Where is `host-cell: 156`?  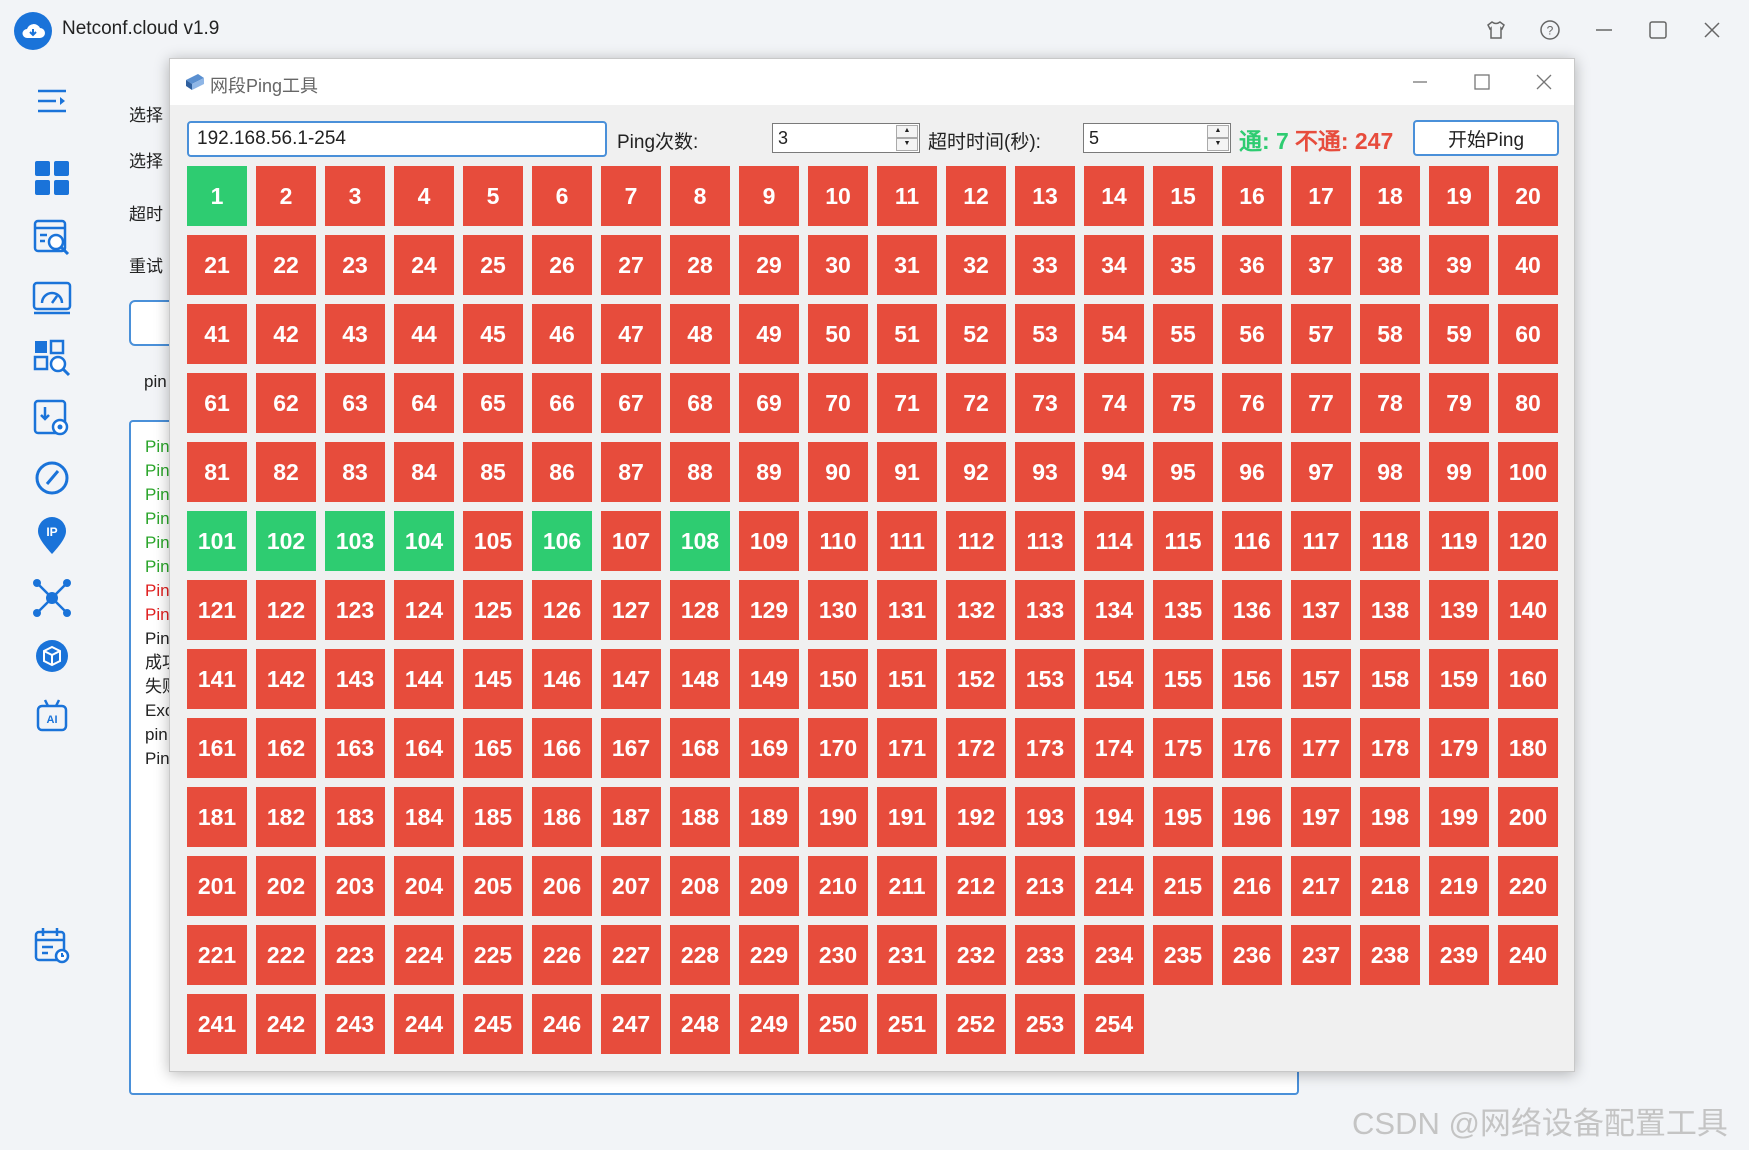 host-cell: 156 is located at coordinates (1252, 679).